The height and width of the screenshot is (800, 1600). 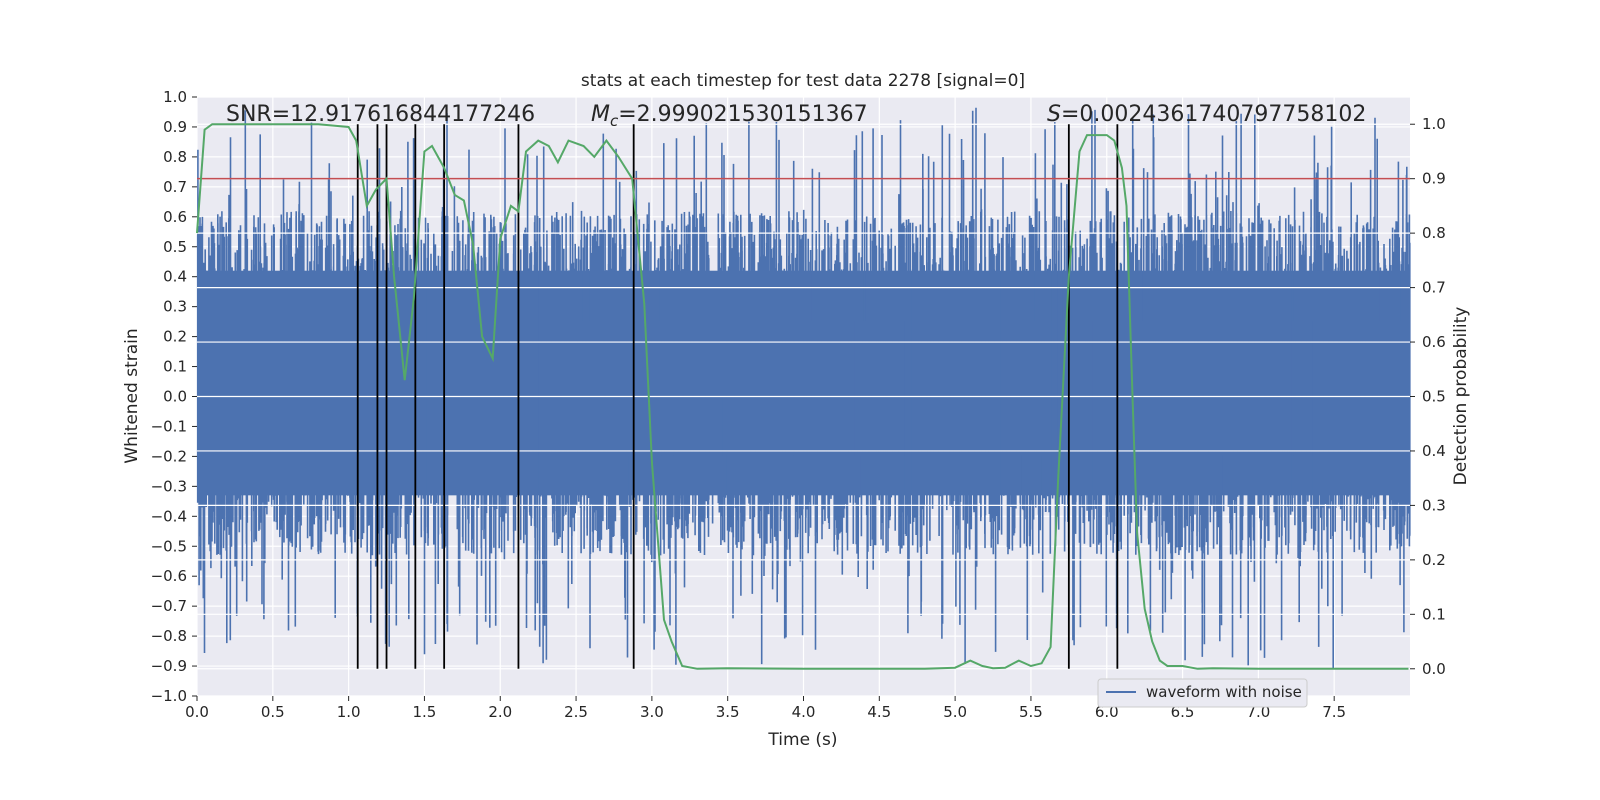 What do you see at coordinates (169, 666) in the screenshot?
I see `y-left-tick-label: −0.9` at bounding box center [169, 666].